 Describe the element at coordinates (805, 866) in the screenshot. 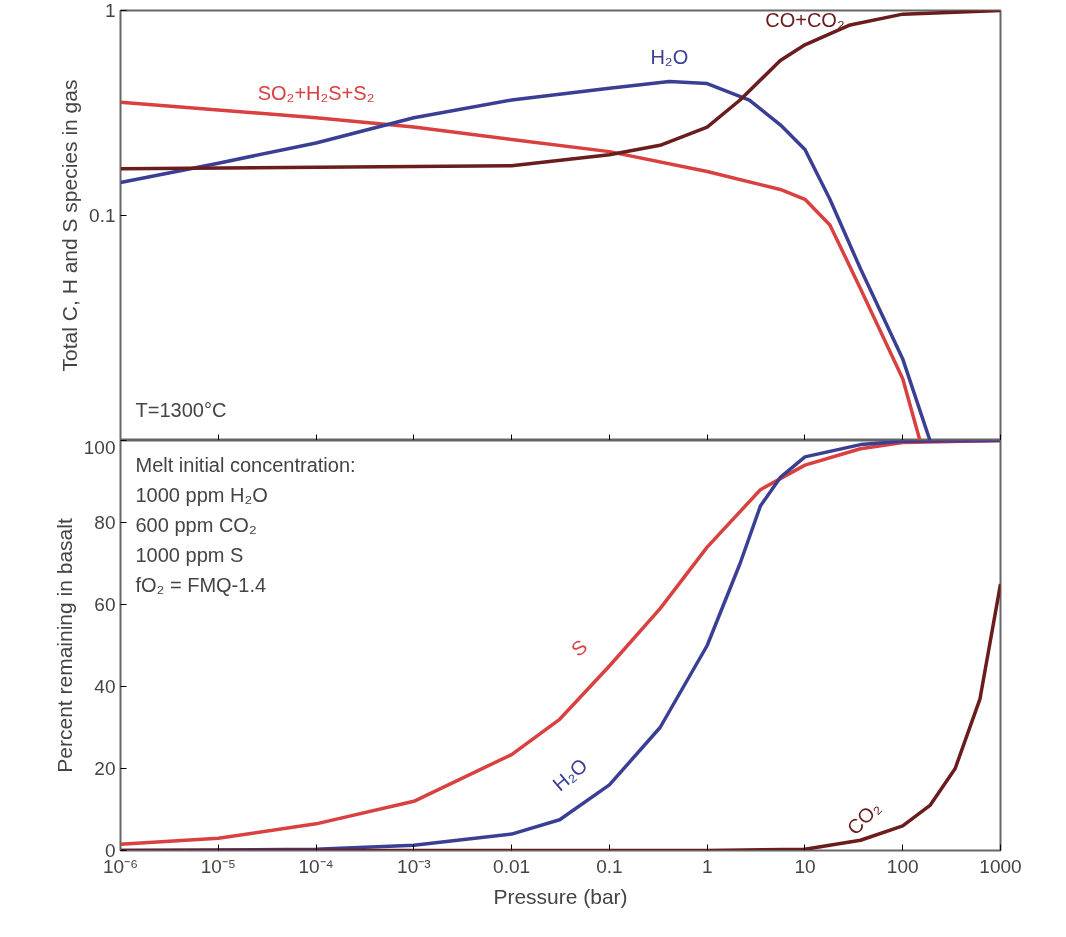

I see `x-tick-label: 10` at that location.